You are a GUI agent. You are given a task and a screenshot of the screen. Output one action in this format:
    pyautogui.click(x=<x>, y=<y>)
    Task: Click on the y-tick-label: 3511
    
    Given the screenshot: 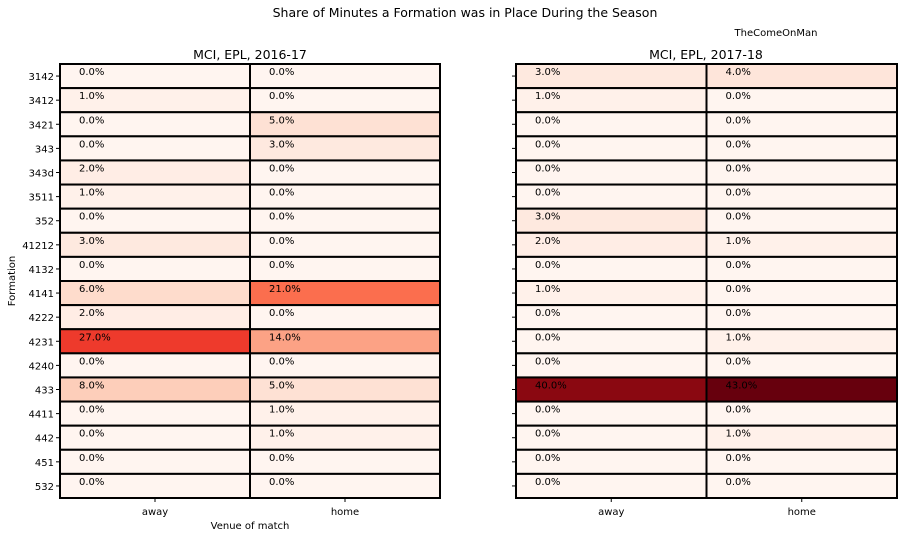 What is the action you would take?
    pyautogui.click(x=41, y=198)
    